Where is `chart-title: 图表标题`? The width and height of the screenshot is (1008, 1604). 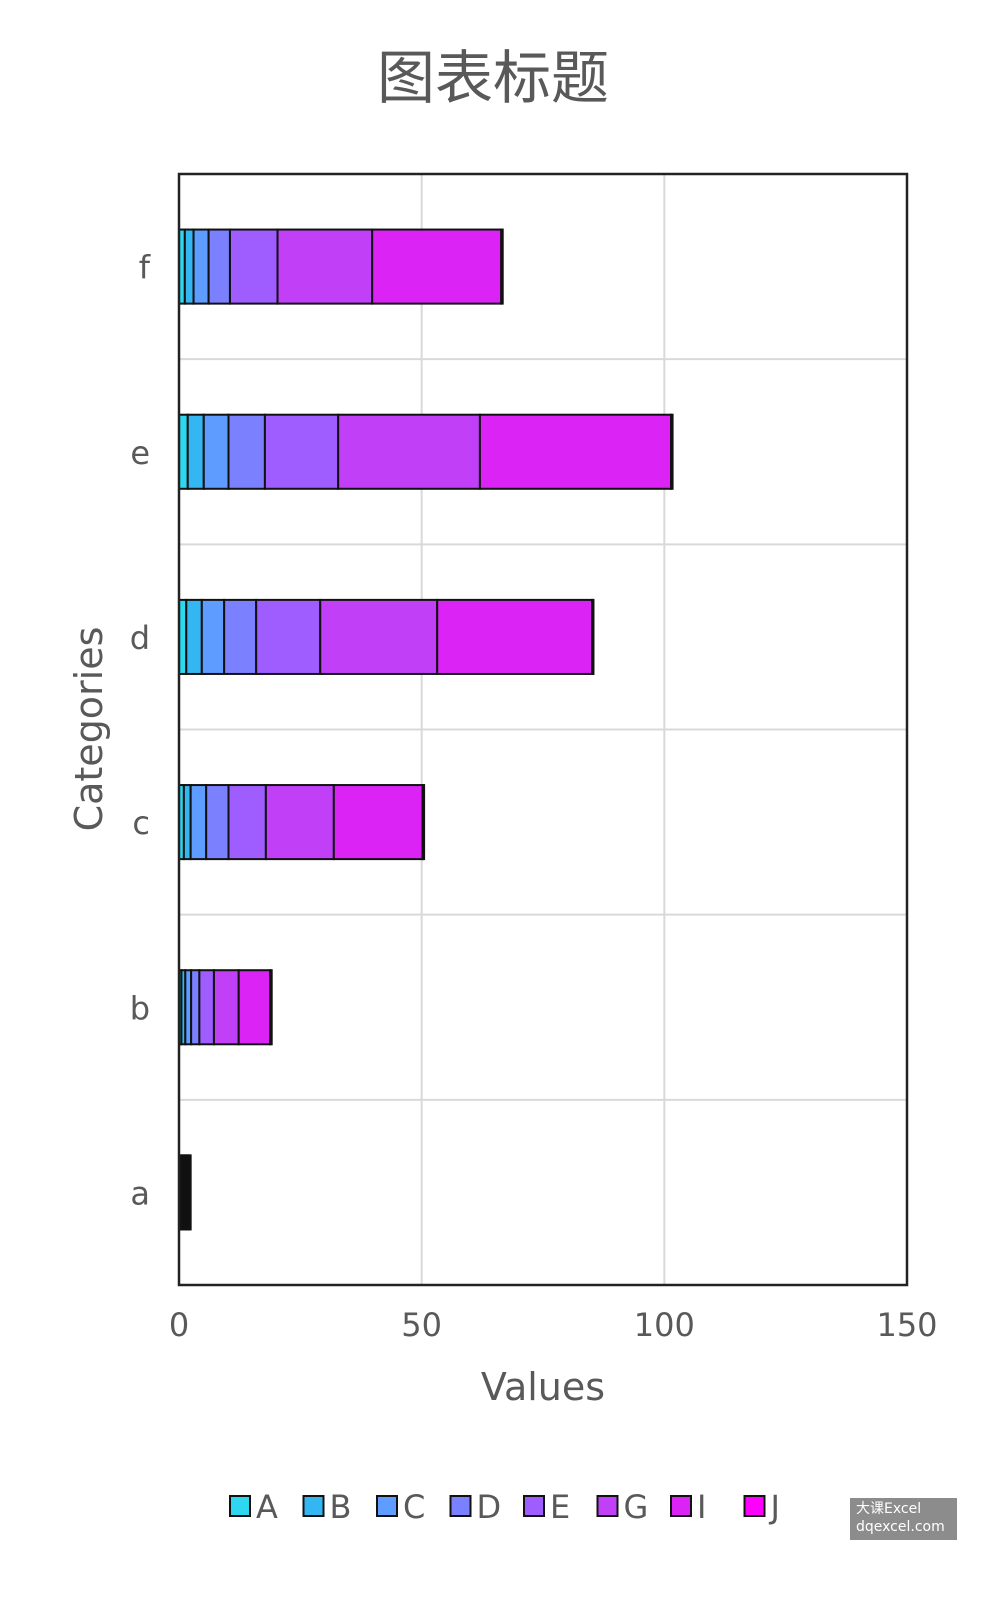 chart-title: 图表标题 is located at coordinates (493, 78).